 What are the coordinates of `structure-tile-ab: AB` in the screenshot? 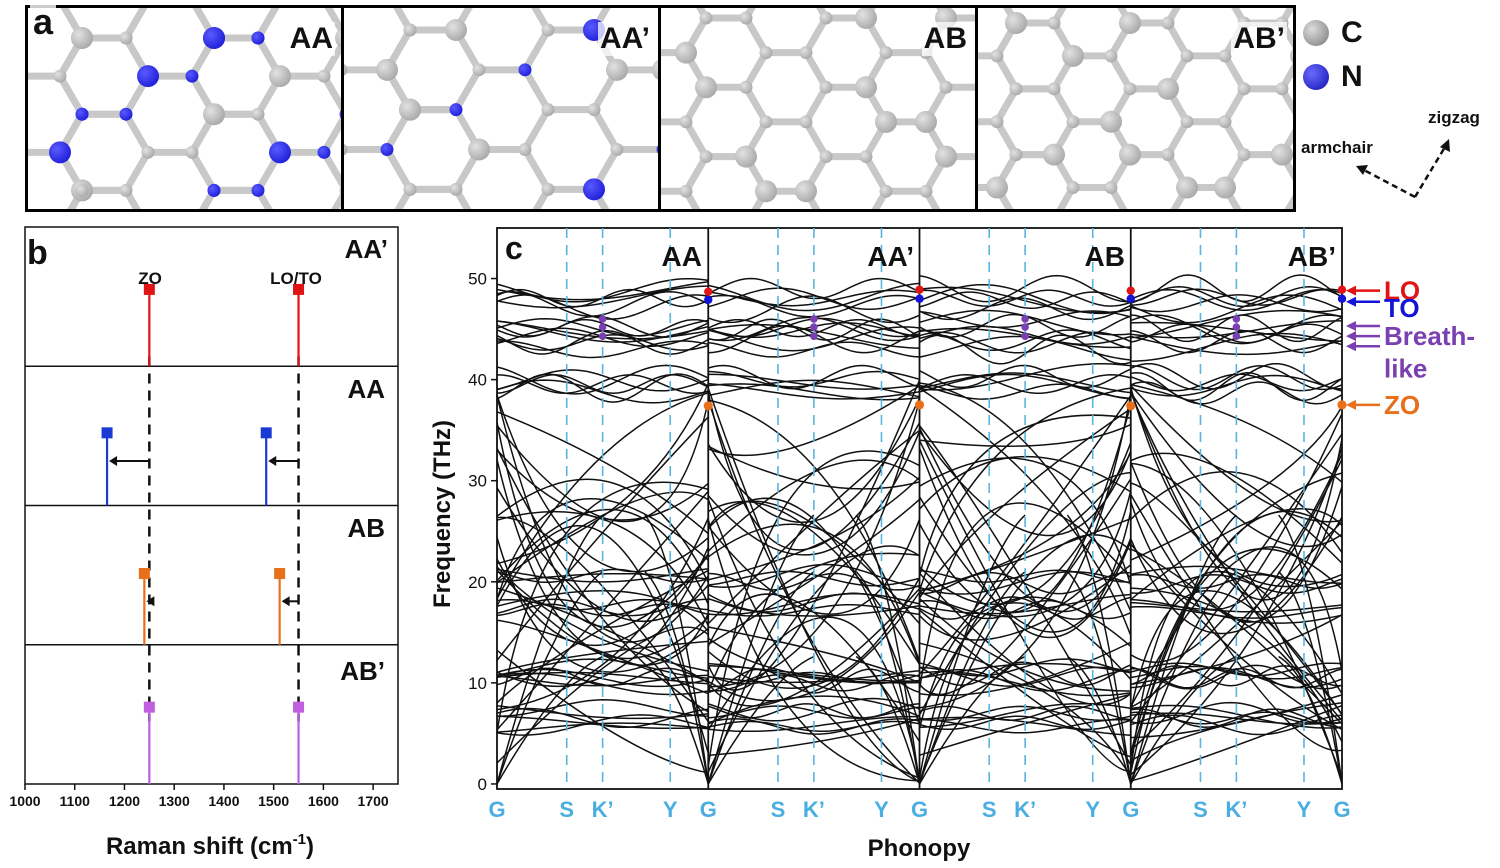 It's located at (818, 108).